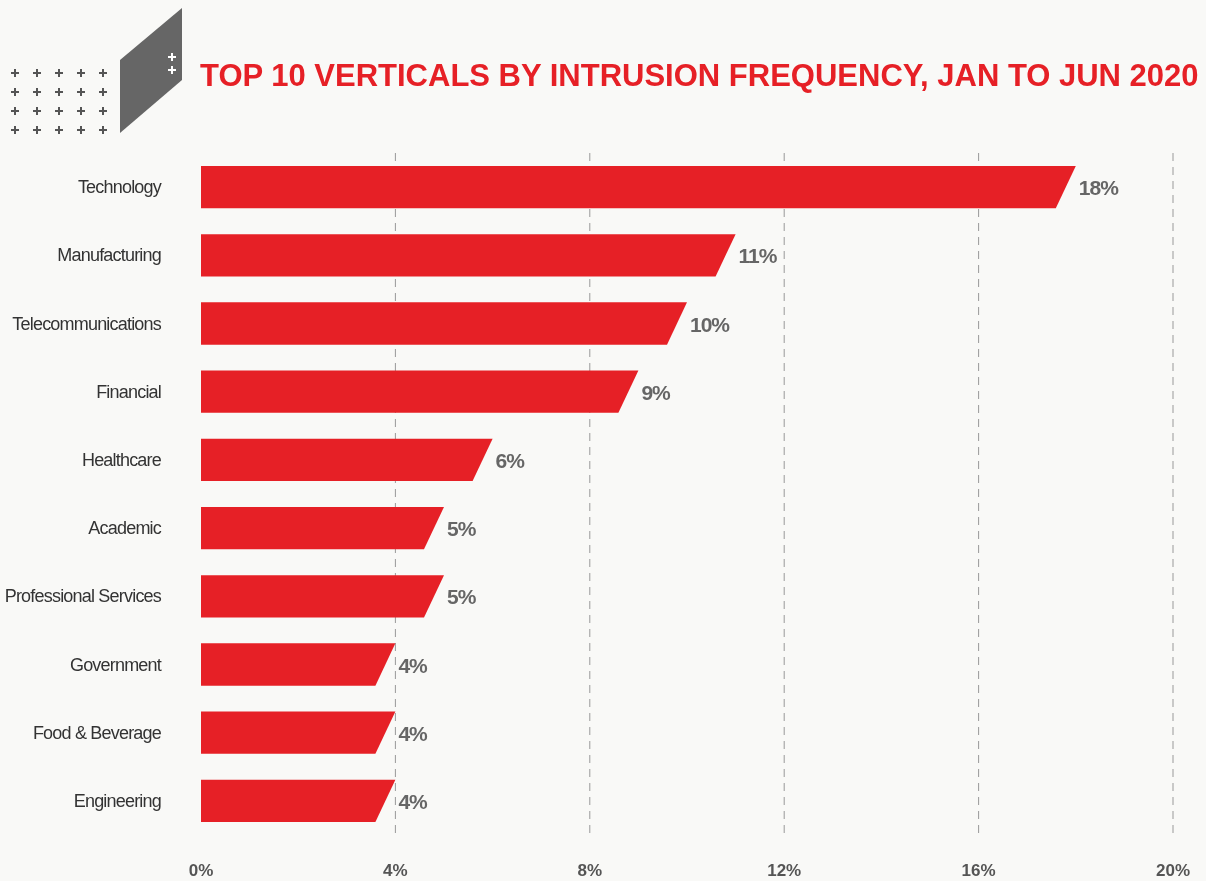 This screenshot has height=881, width=1206. Describe the element at coordinates (119, 187) in the screenshot. I see `y-tick-label: Technology` at that location.